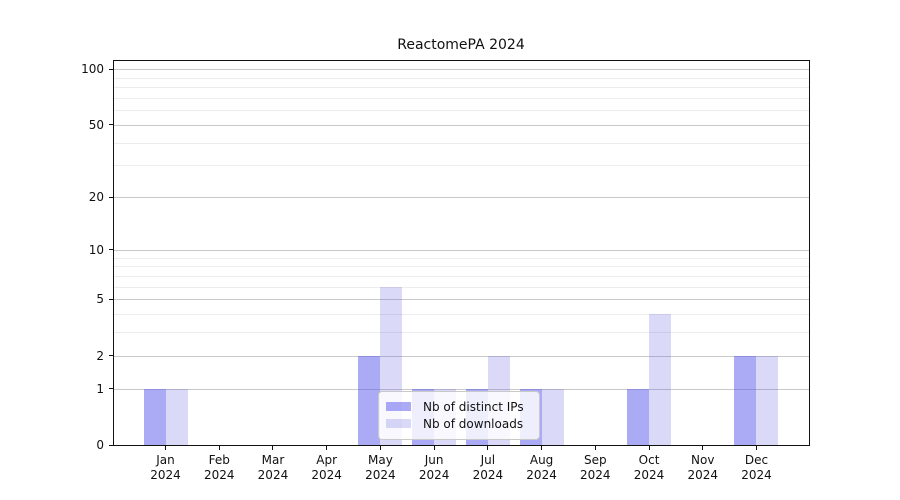 The height and width of the screenshot is (500, 900). Describe the element at coordinates (96, 197) in the screenshot. I see `y-tick-label: 20` at that location.